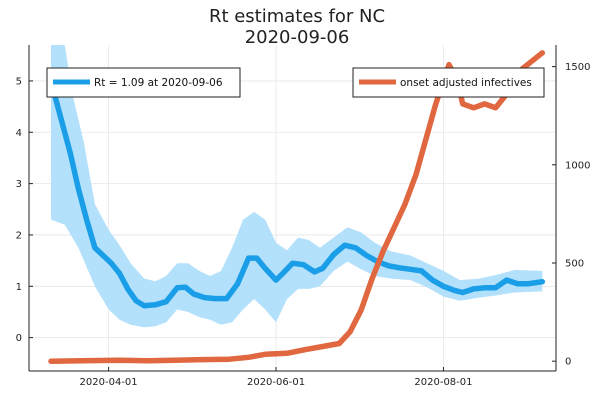 The width and height of the screenshot is (600, 400). I want to click on y-right-tick-label: 500, so click(574, 263).